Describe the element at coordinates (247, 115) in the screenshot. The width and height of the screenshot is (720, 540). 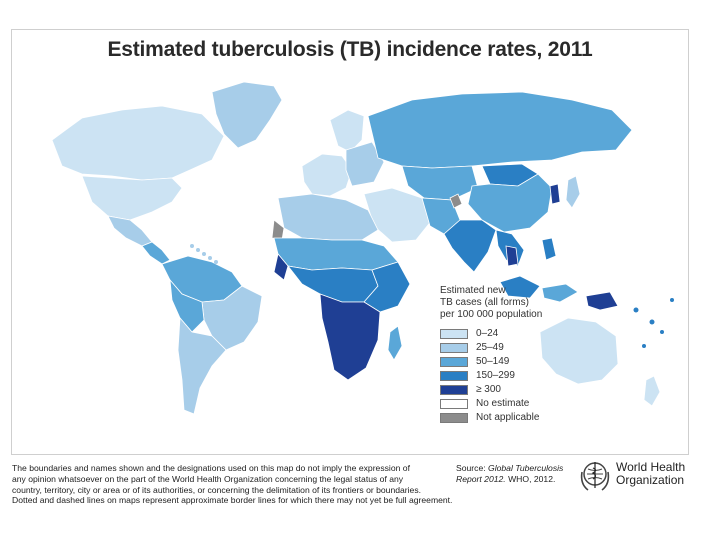
I see `region-greenland` at that location.